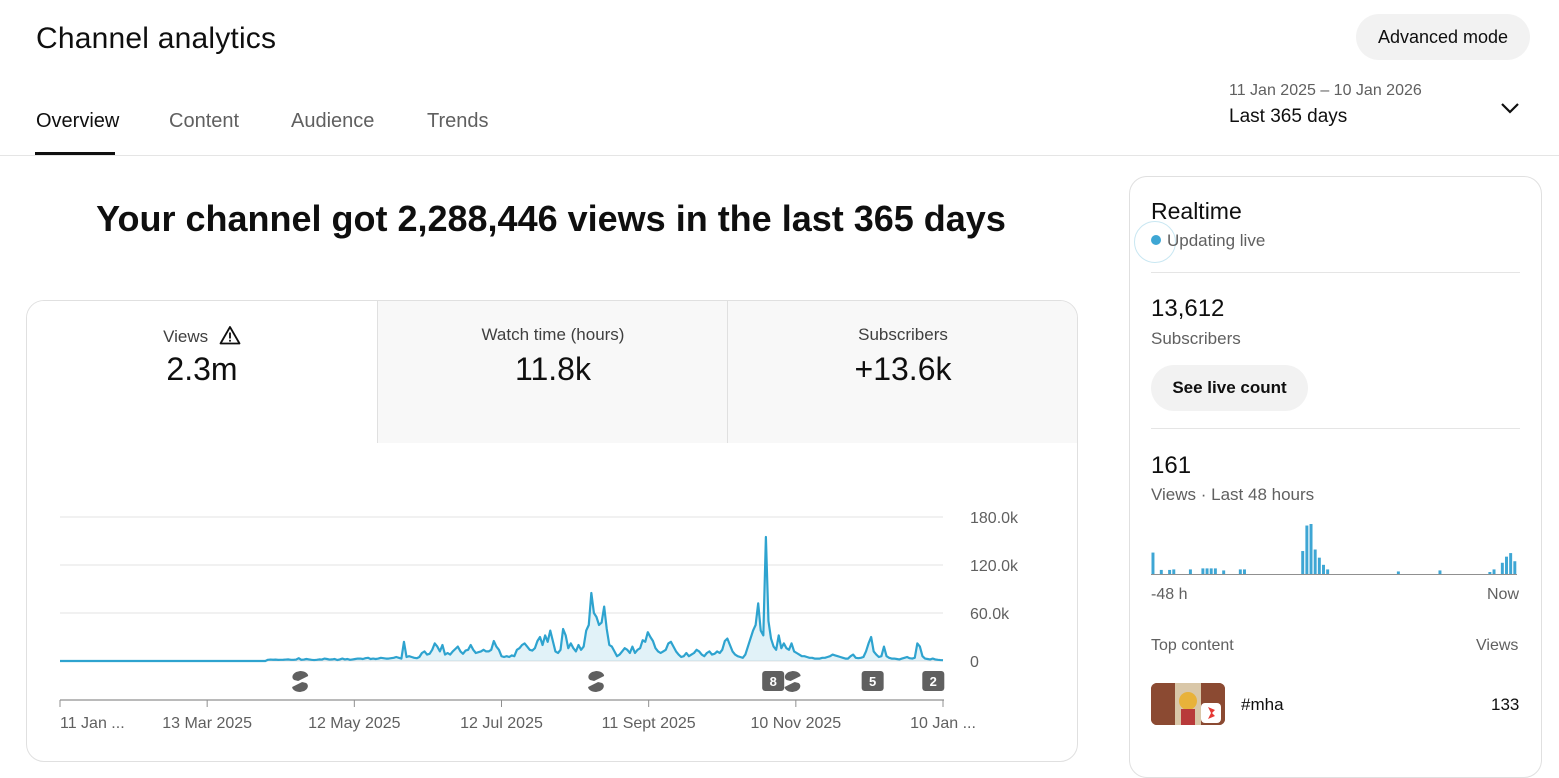 The image size is (1559, 778). Describe the element at coordinates (1192, 645) in the screenshot. I see `top-content-heading: Top content` at that location.